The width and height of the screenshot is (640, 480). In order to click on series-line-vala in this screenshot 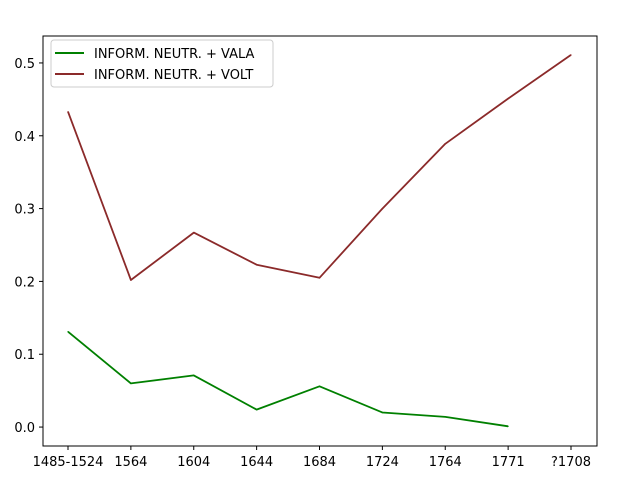, I will do `click(288, 379)`.